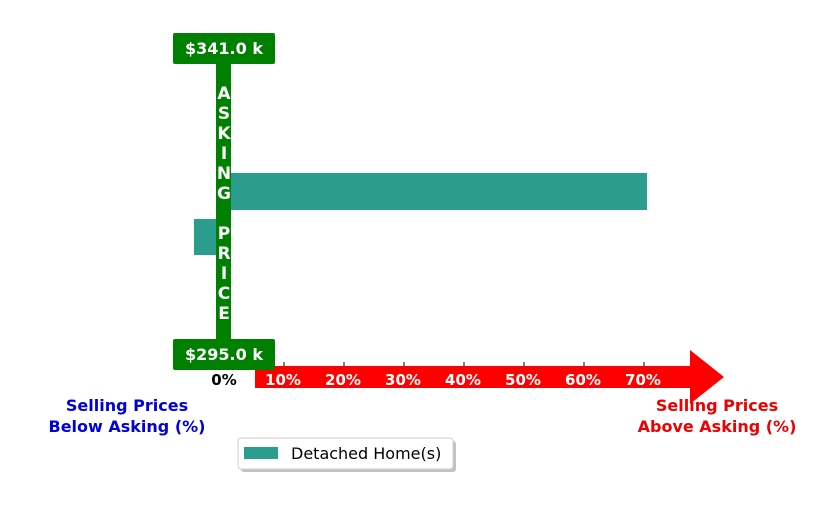 The height and width of the screenshot is (509, 839). What do you see at coordinates (261, 453) in the screenshot?
I see `legend-swatch` at bounding box center [261, 453].